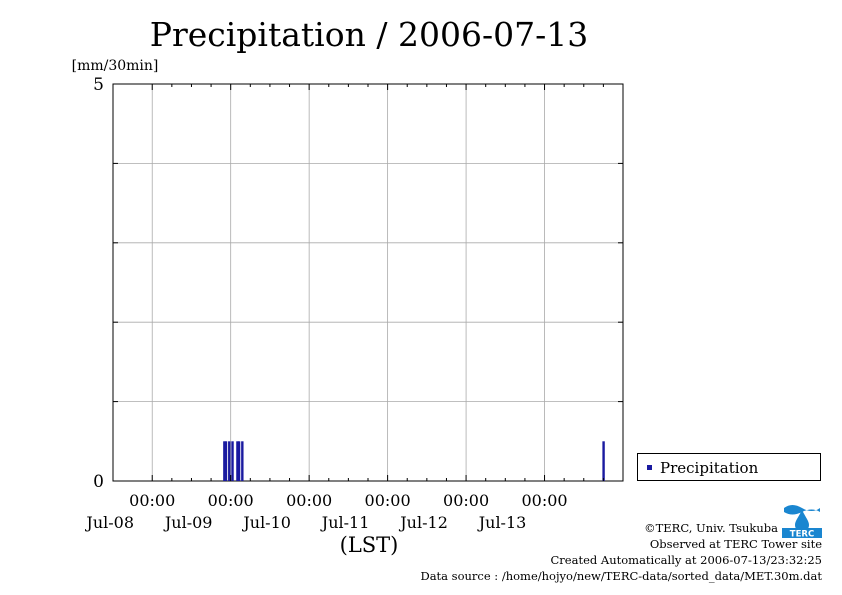 This screenshot has height=595, width=842. Describe the element at coordinates (802, 520) in the screenshot. I see `terc-logo-icon: TERC` at that location.